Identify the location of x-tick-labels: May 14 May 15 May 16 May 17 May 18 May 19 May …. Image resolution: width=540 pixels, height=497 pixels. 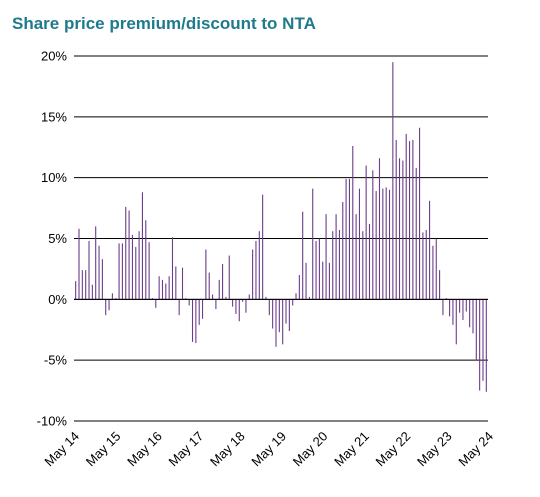
(268, 449).